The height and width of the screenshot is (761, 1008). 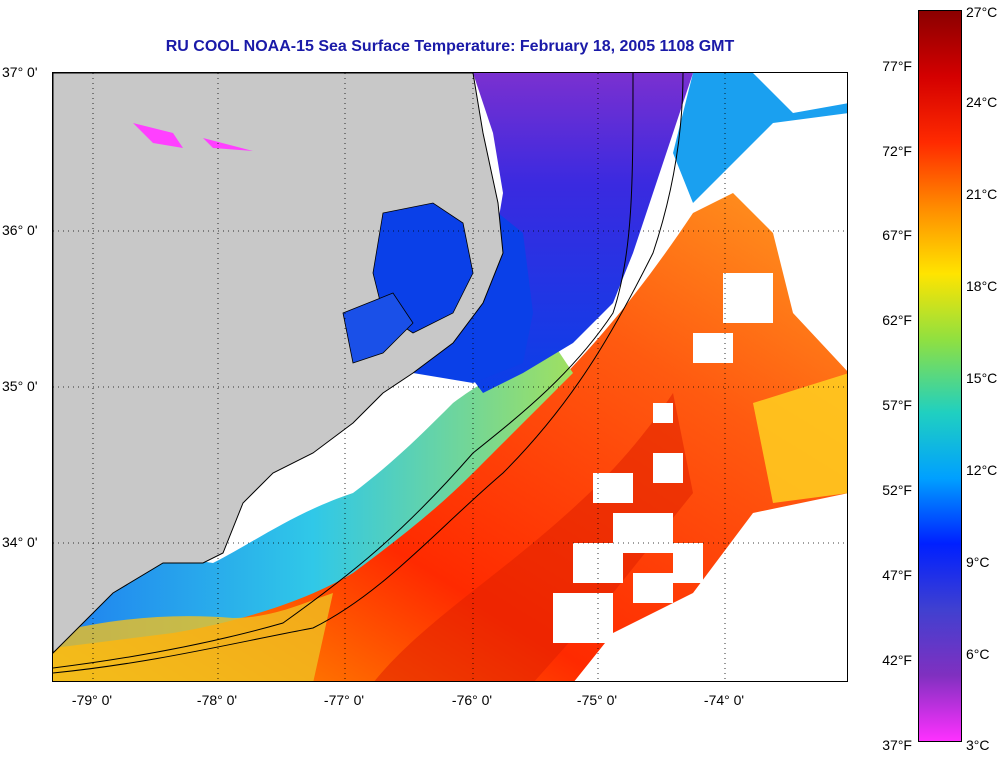 I want to click on northern-cloud, so click(x=800, y=93).